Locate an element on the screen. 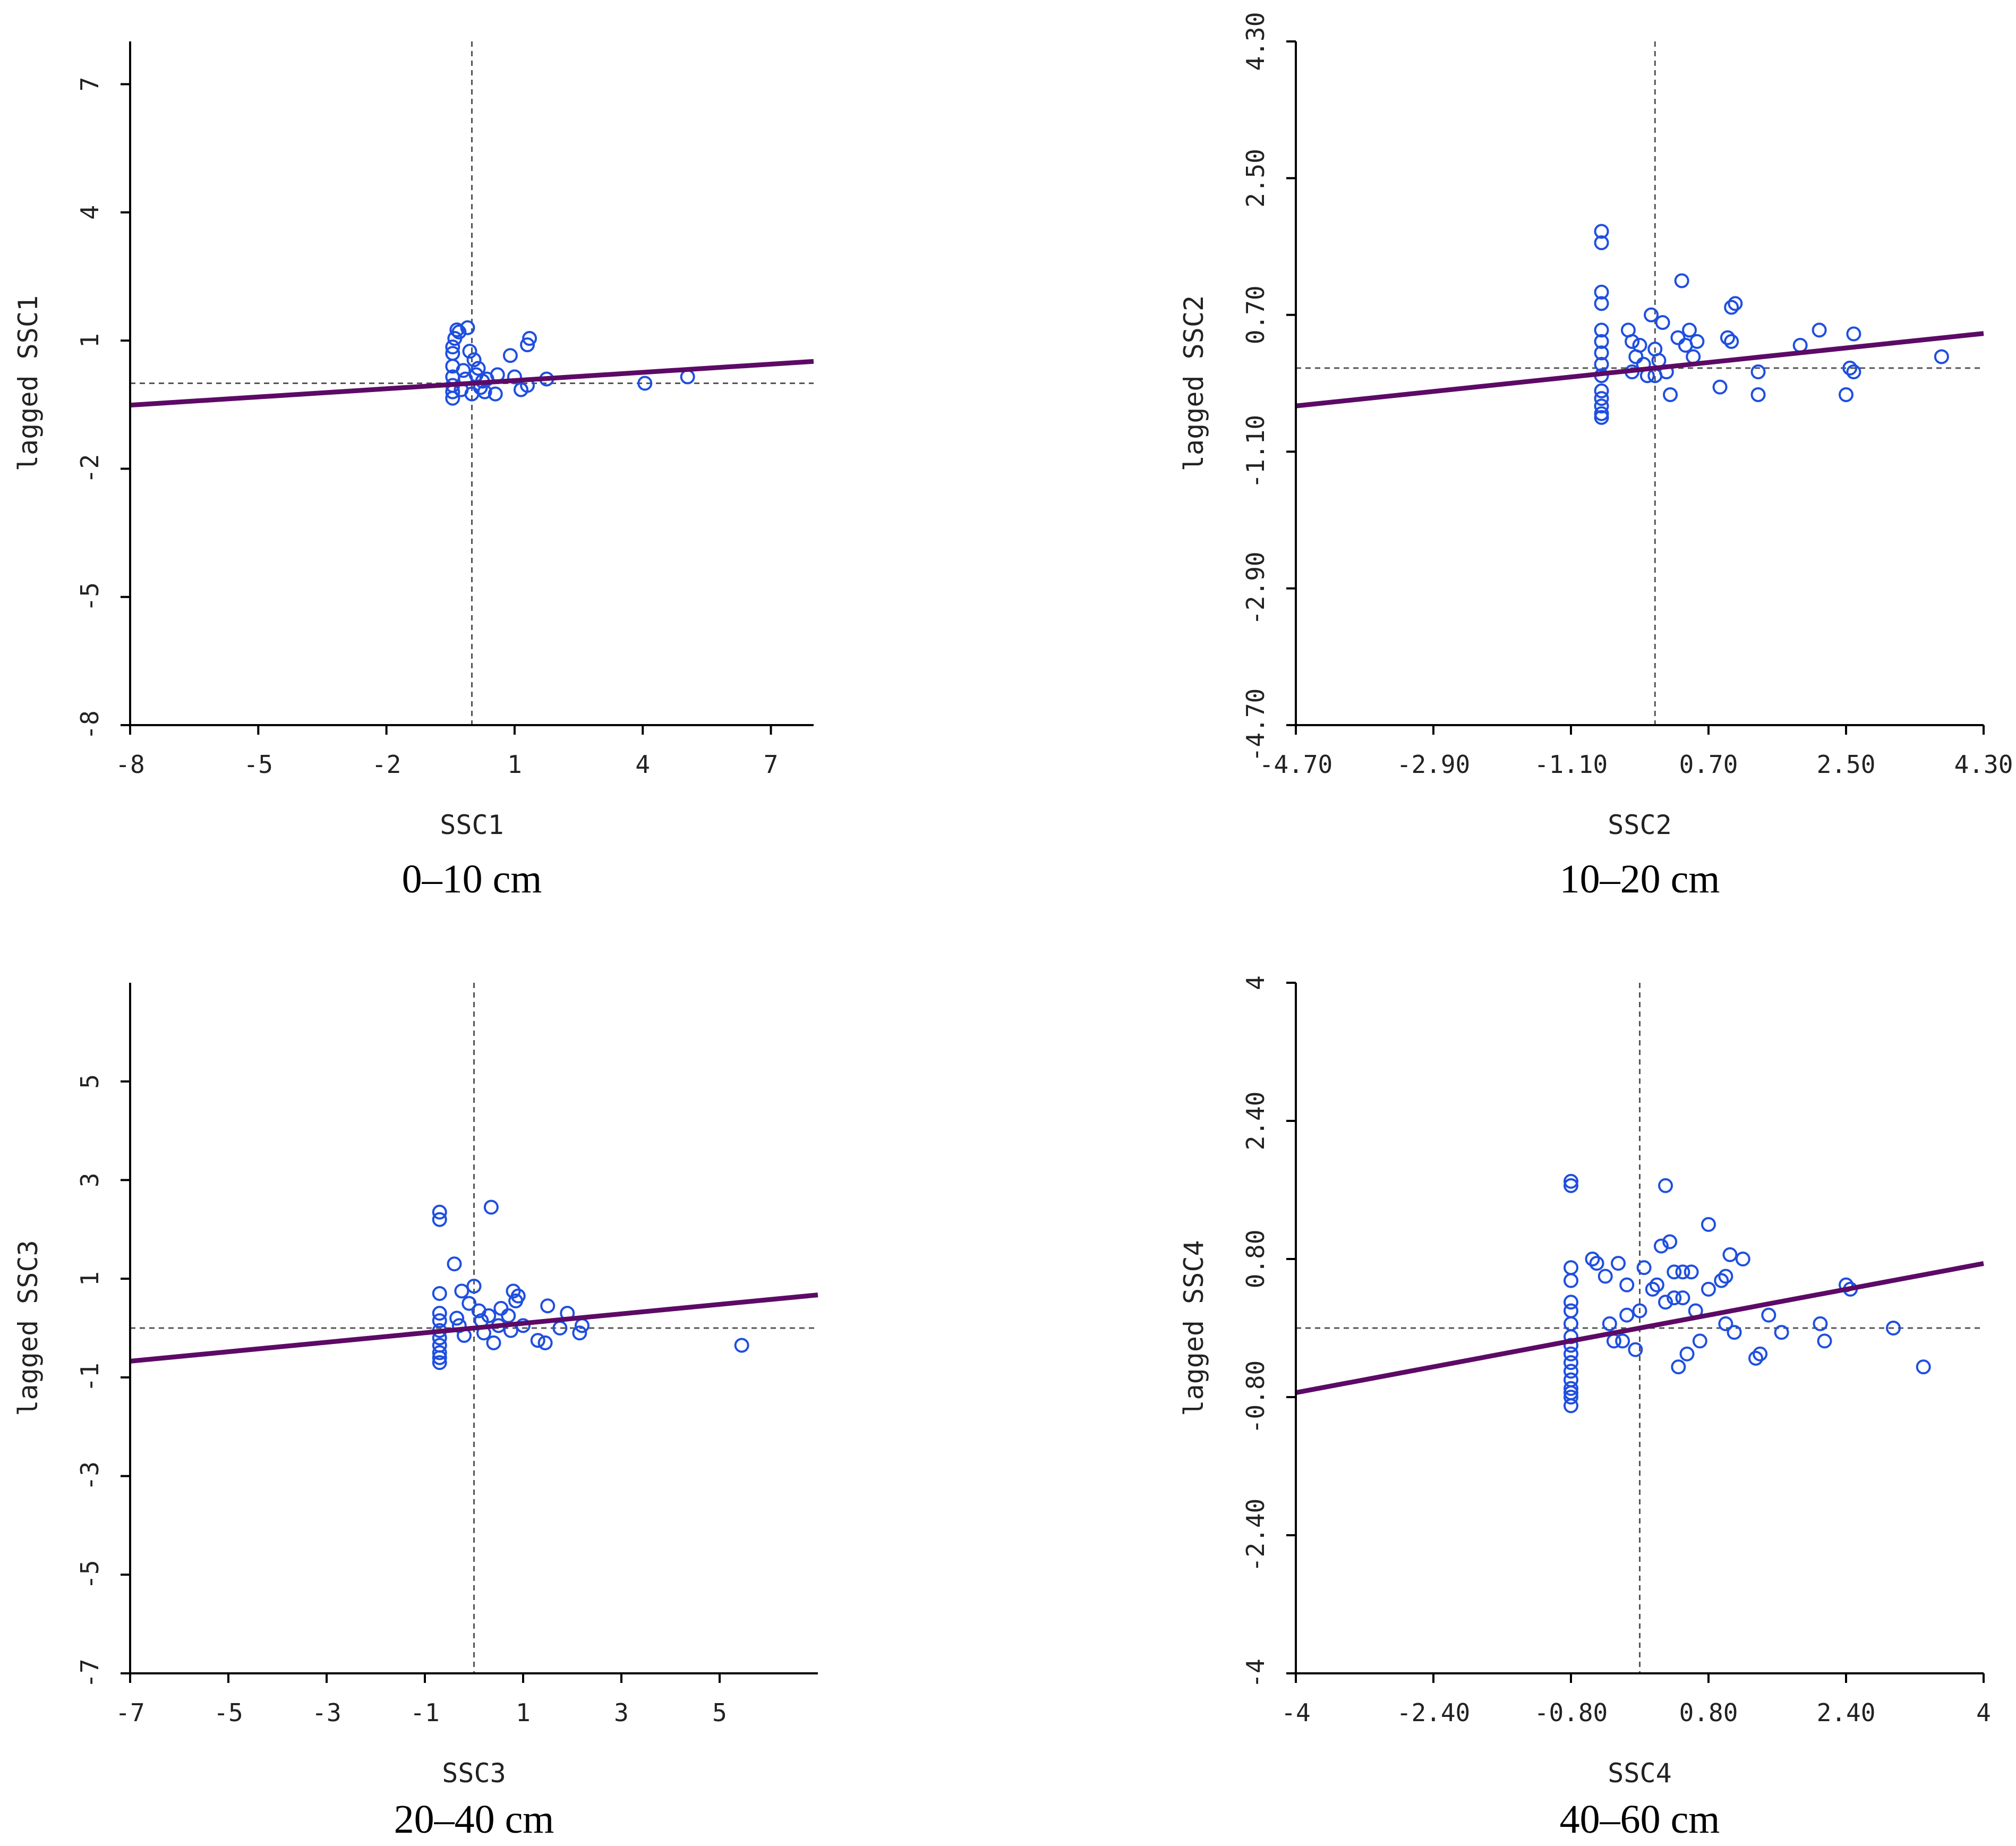 This screenshot has width=2016, height=1846. y-tick-label: -4 is located at coordinates (1255, 1673).